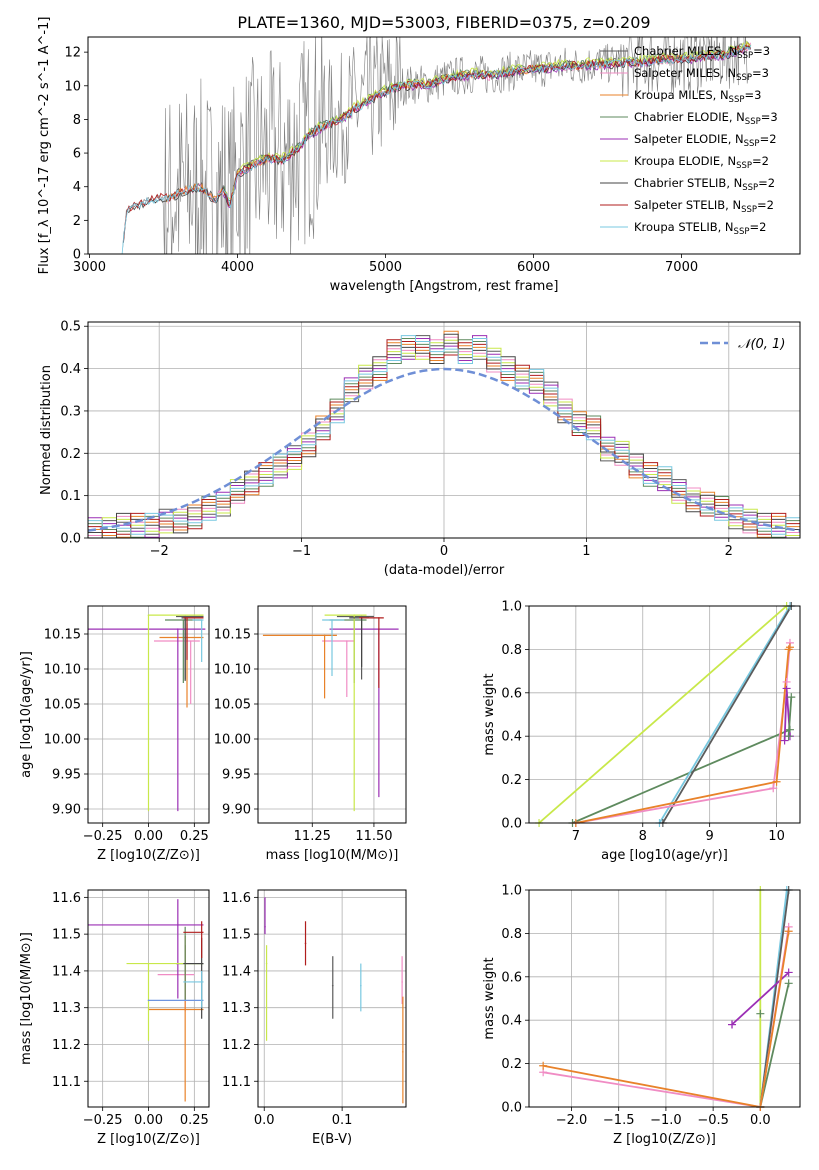 Image resolution: width=819 pixels, height=1170 pixels. What do you see at coordinates (70, 454) in the screenshot?
I see `y-tick-label: 0.2` at bounding box center [70, 454].